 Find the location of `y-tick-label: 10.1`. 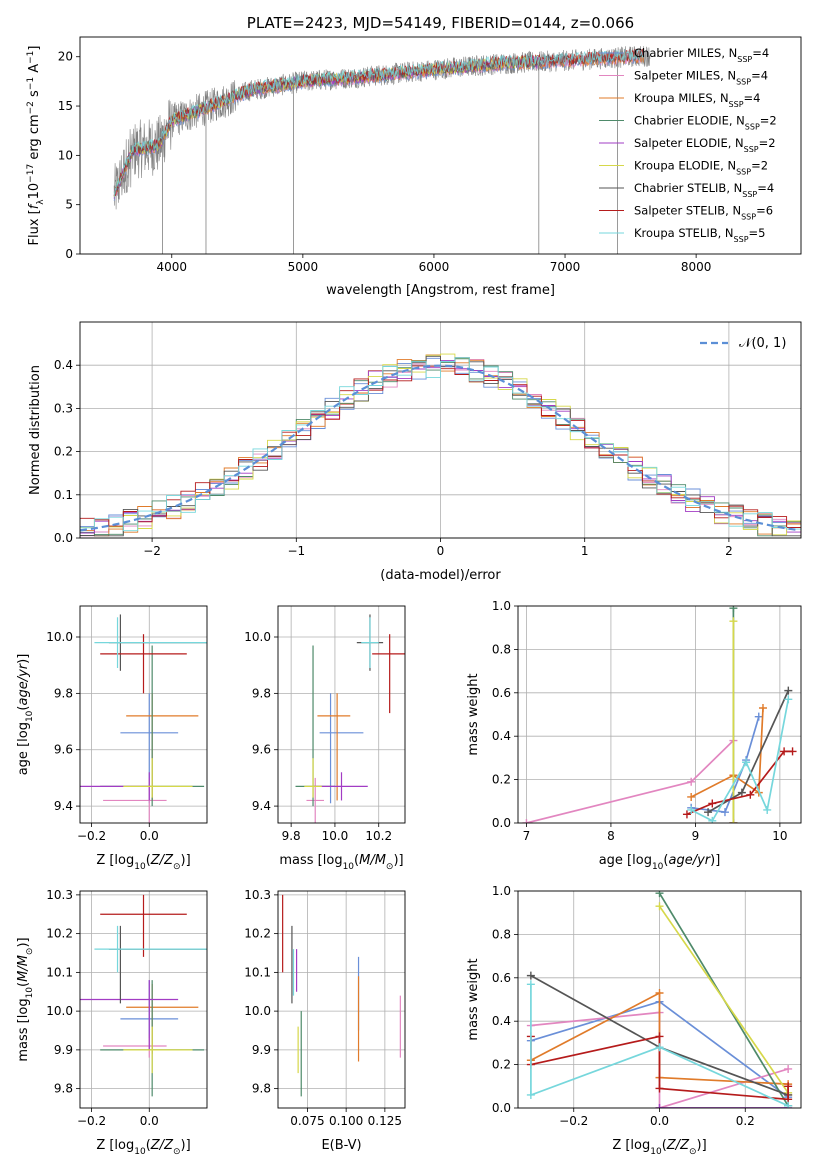

y-tick-label: 10.1 is located at coordinates (59, 972).